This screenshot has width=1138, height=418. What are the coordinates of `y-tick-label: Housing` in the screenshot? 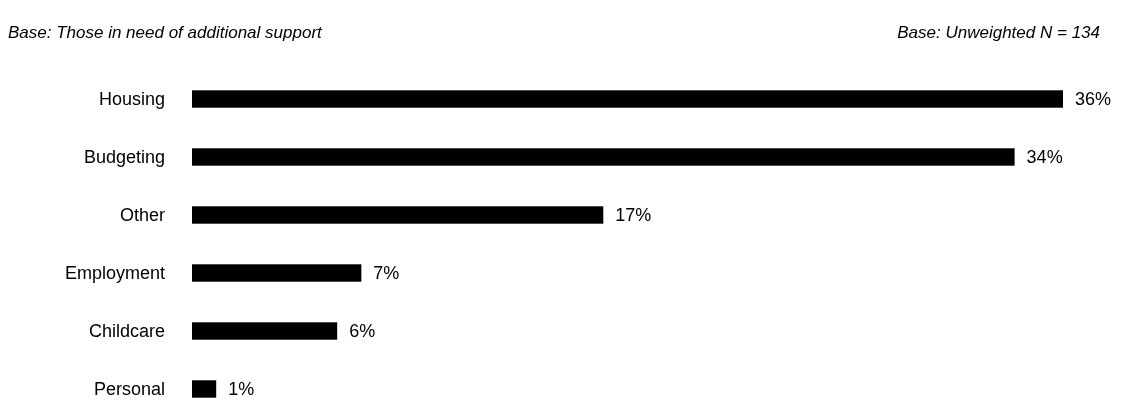 It's located at (131, 98).